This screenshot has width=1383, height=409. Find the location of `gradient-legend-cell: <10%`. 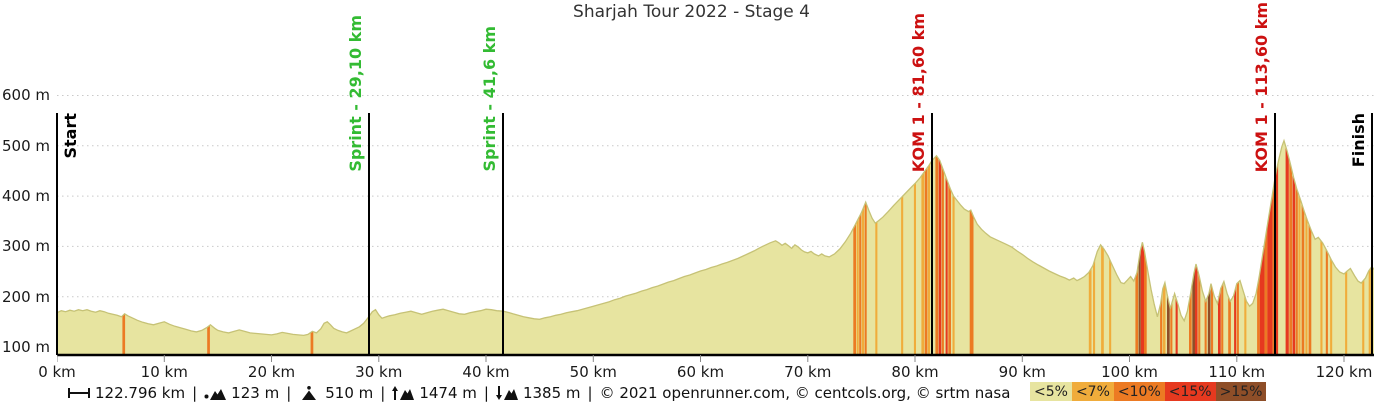

gradient-legend-cell: <10% is located at coordinates (1139, 391).